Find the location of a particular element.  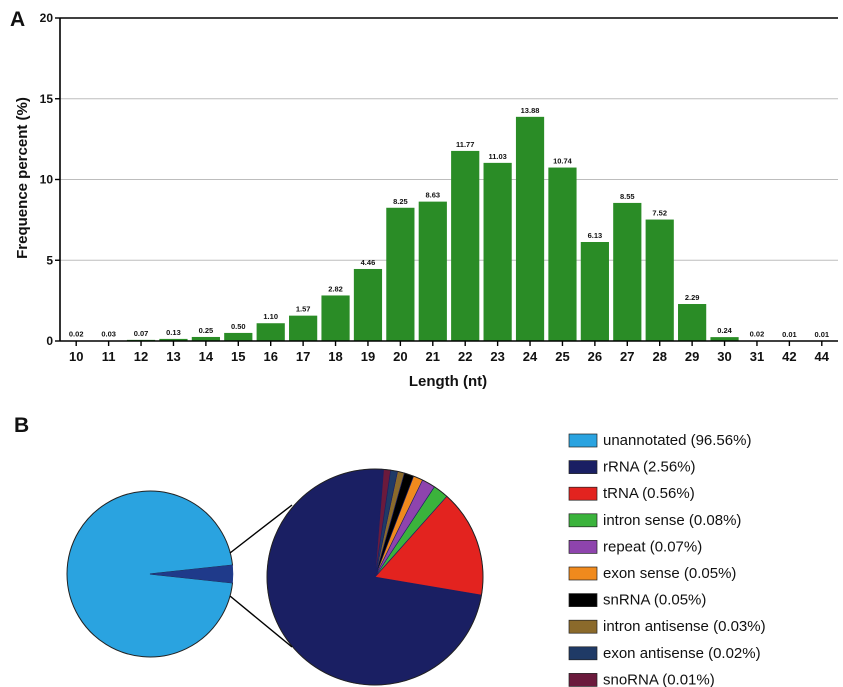

bar-value-label: 7.52 is located at coordinates (659, 213).